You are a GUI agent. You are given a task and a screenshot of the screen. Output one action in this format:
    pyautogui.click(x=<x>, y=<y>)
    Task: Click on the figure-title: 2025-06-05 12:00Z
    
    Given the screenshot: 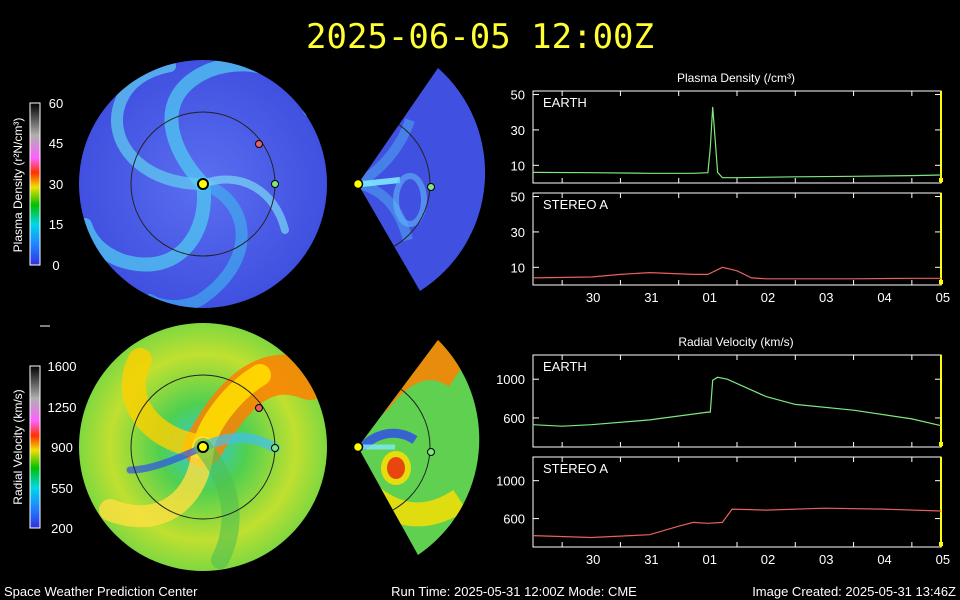 What is the action you would take?
    pyautogui.click(x=480, y=37)
    